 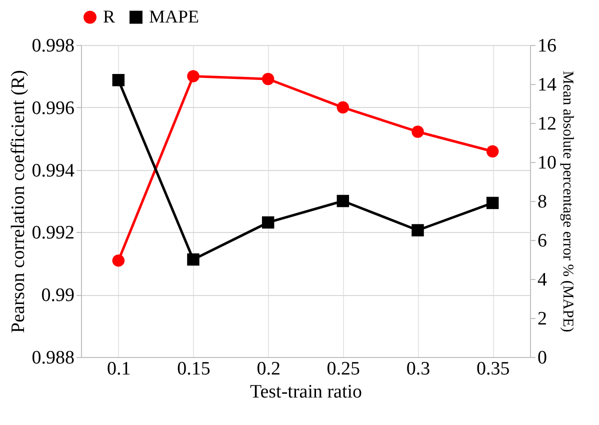 What do you see at coordinates (53, 358) in the screenshot?
I see `y-tick-label: 0.988` at bounding box center [53, 358].